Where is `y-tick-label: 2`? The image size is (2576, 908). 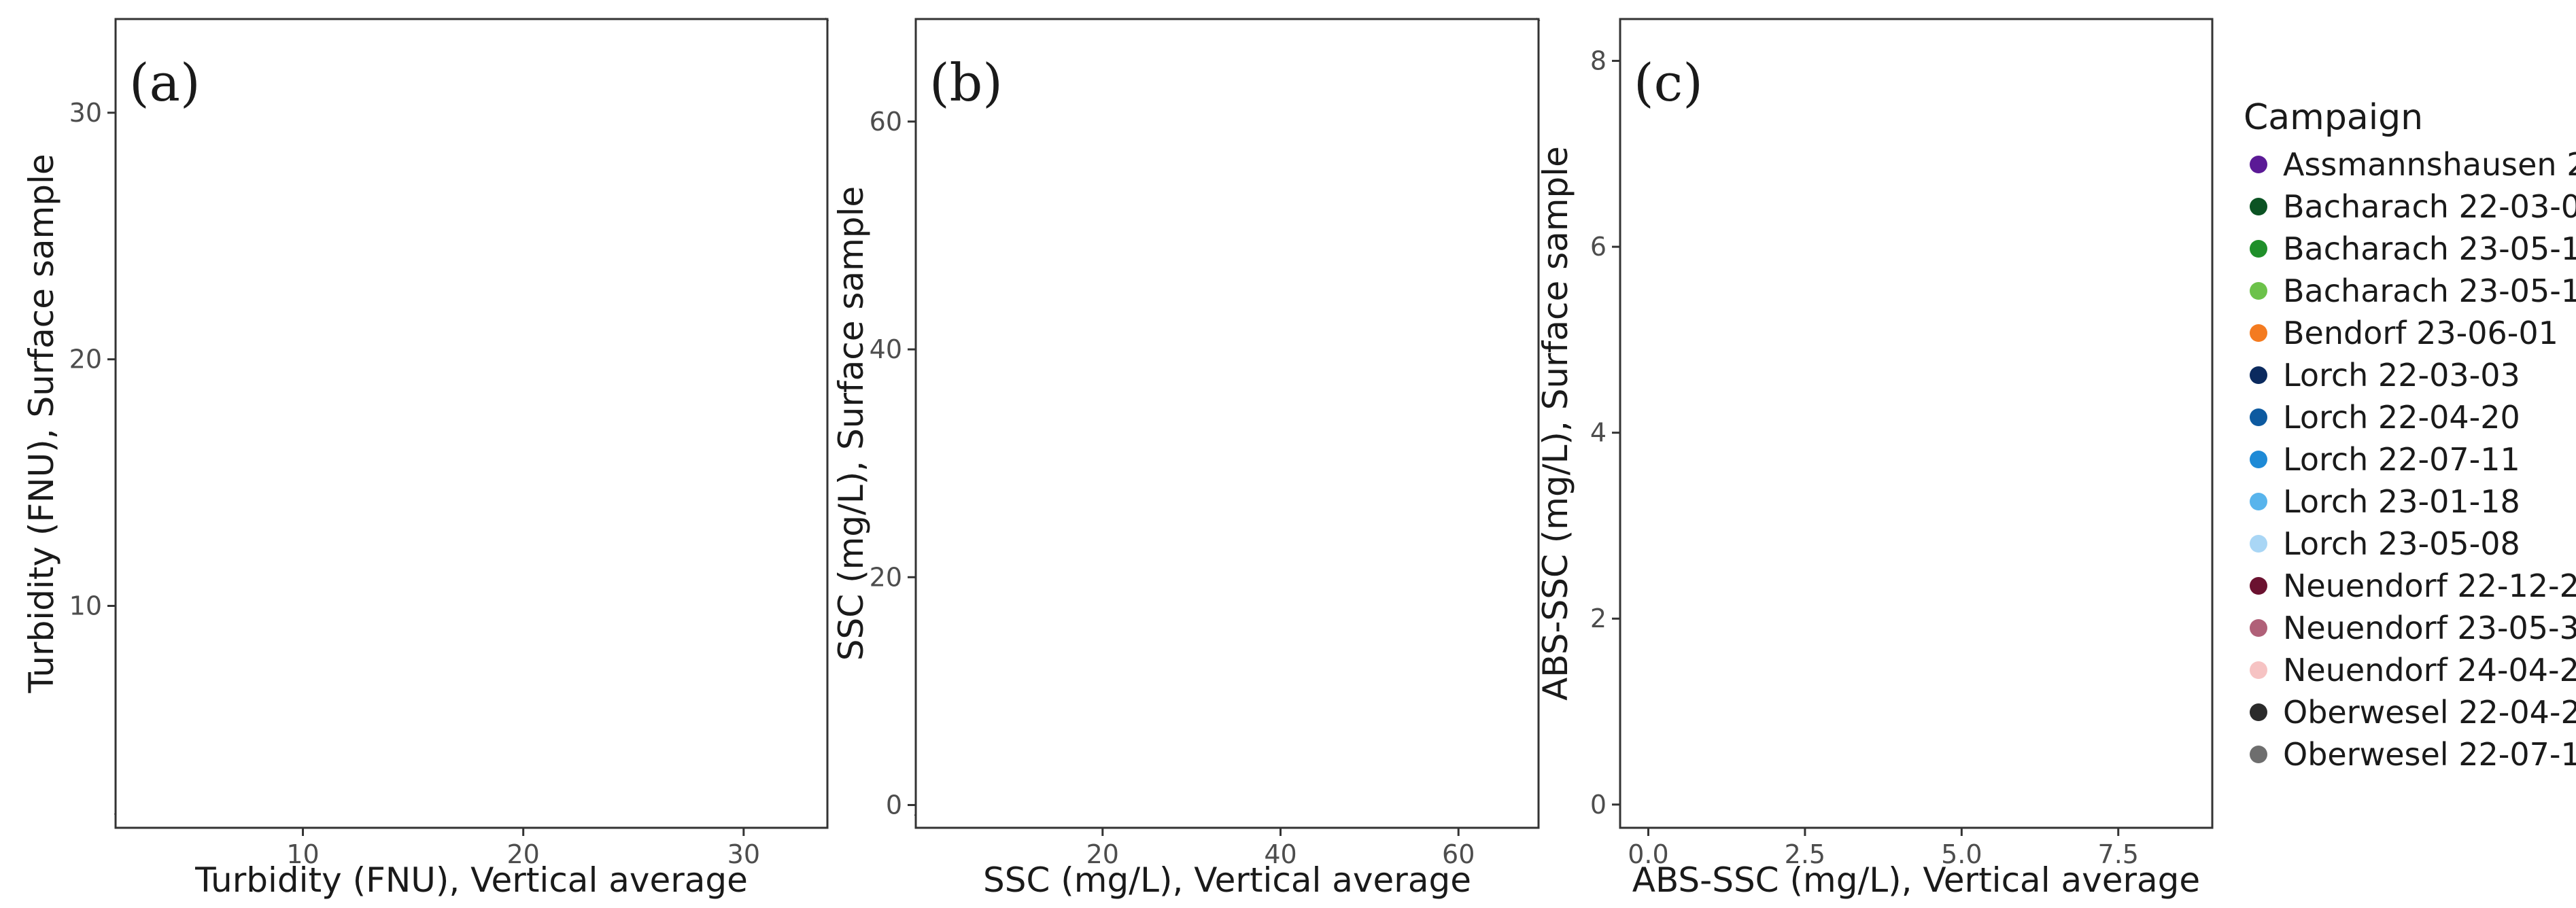
y-tick-label: 2 is located at coordinates (1598, 618).